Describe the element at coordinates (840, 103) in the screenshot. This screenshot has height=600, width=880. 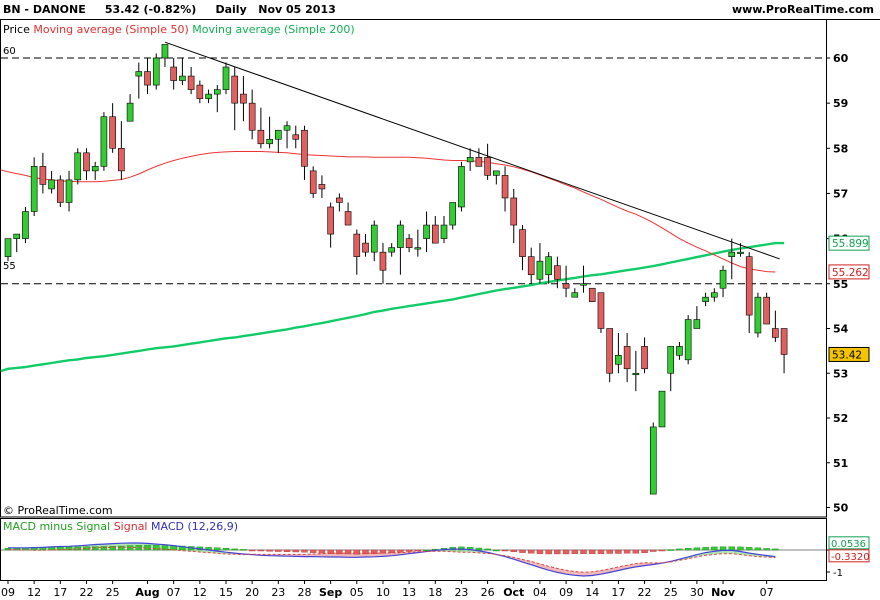
I see `price-axis-tick-label: 59` at that location.